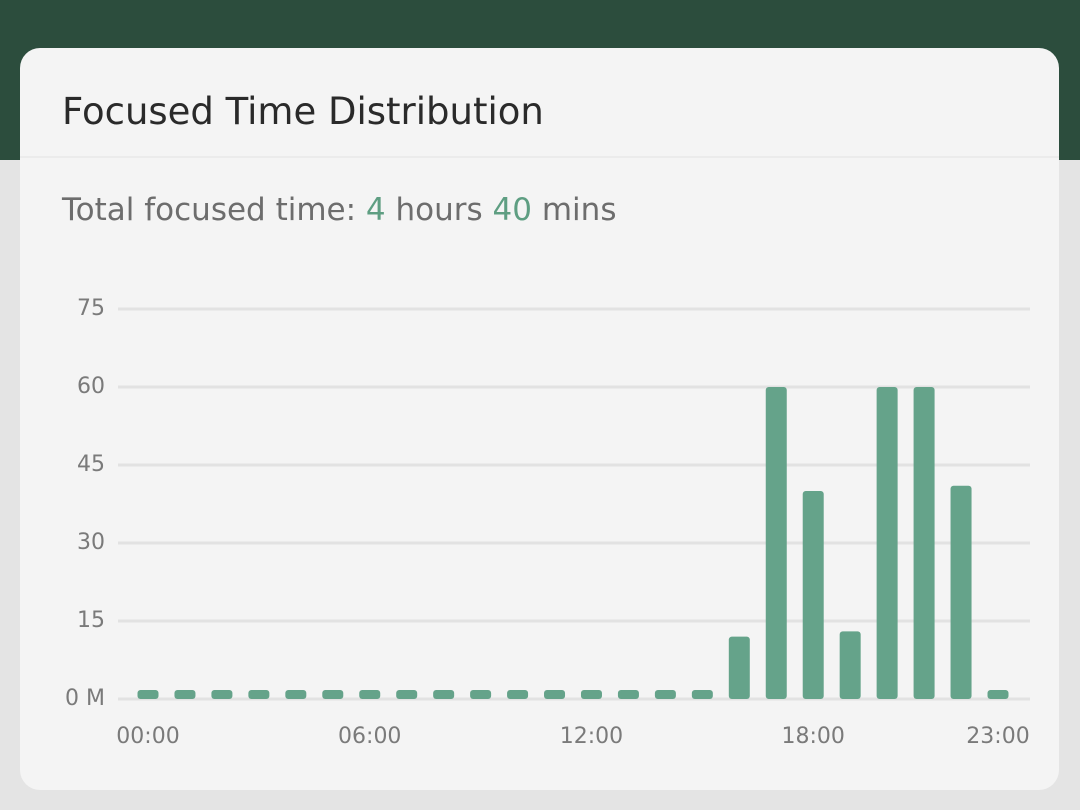 This screenshot has width=1080, height=810. Describe the element at coordinates (147, 736) in the screenshot. I see `x-tick-label: 00:00` at that location.